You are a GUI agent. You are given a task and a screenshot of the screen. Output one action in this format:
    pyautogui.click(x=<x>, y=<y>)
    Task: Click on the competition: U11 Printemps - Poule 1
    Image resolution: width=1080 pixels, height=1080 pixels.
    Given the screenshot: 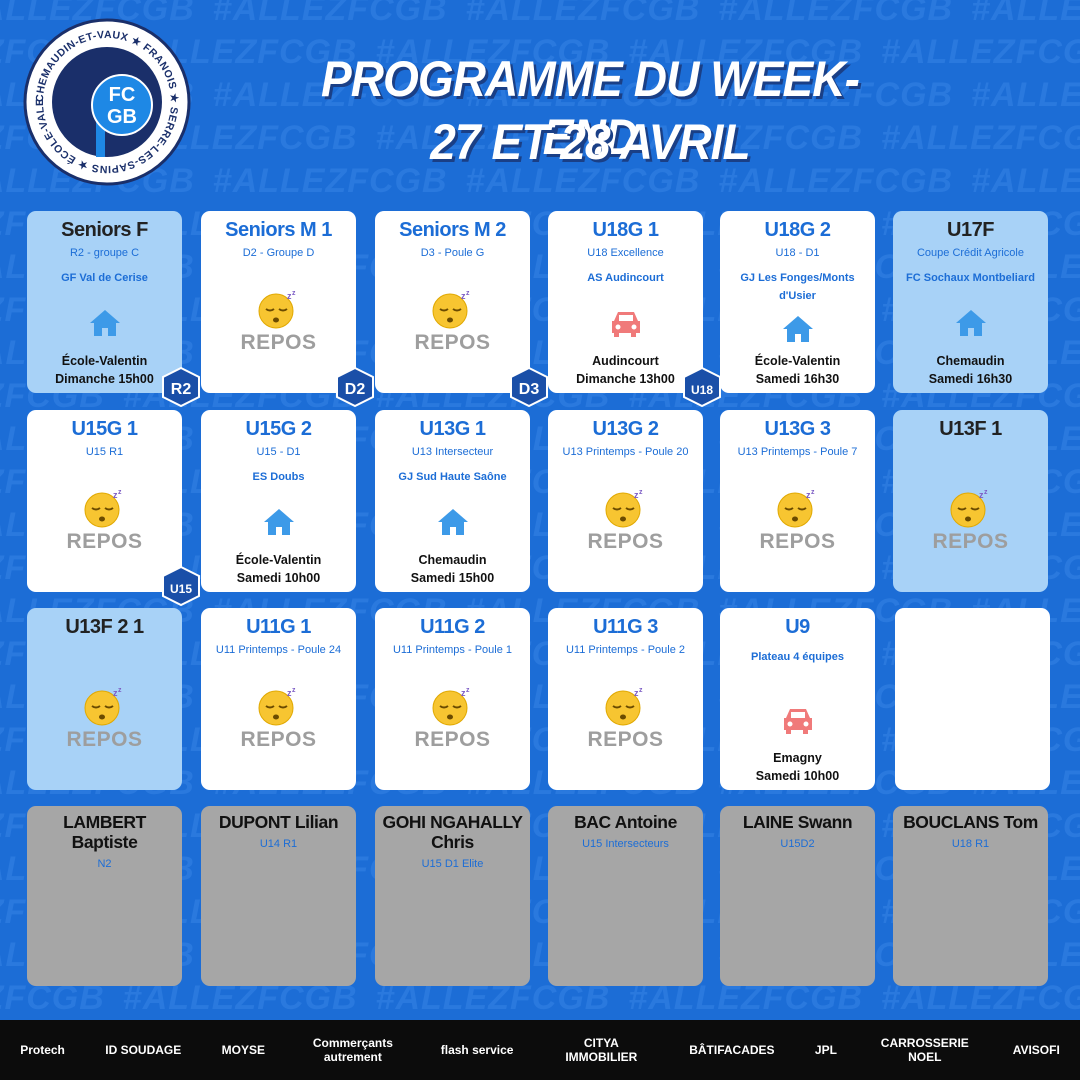 What is the action you would take?
    pyautogui.click(x=452, y=650)
    